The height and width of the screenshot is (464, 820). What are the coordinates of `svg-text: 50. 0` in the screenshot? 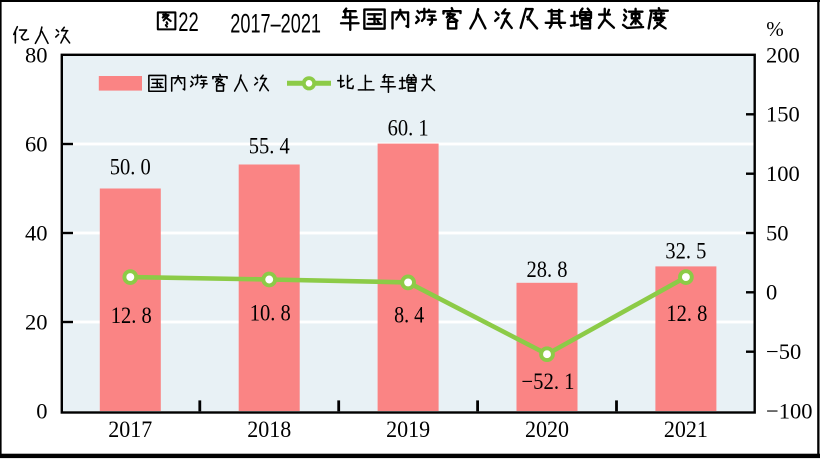 It's located at (130, 167).